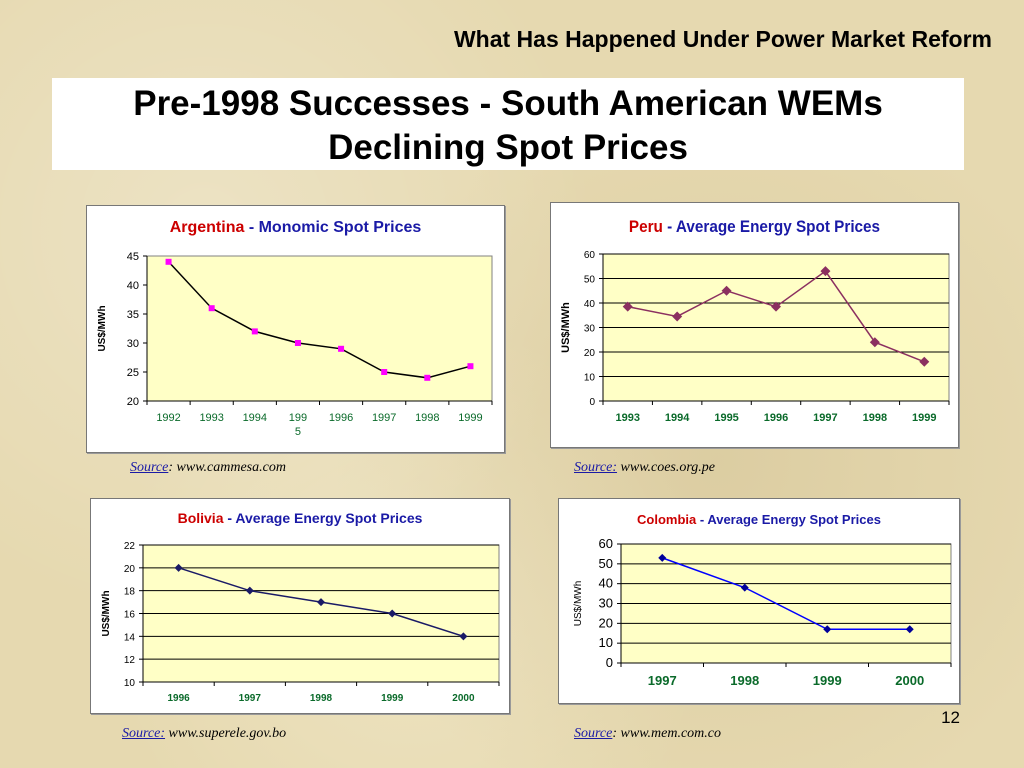 The width and height of the screenshot is (1024, 768). I want to click on peru-y-tick-label: 40, so click(590, 304).